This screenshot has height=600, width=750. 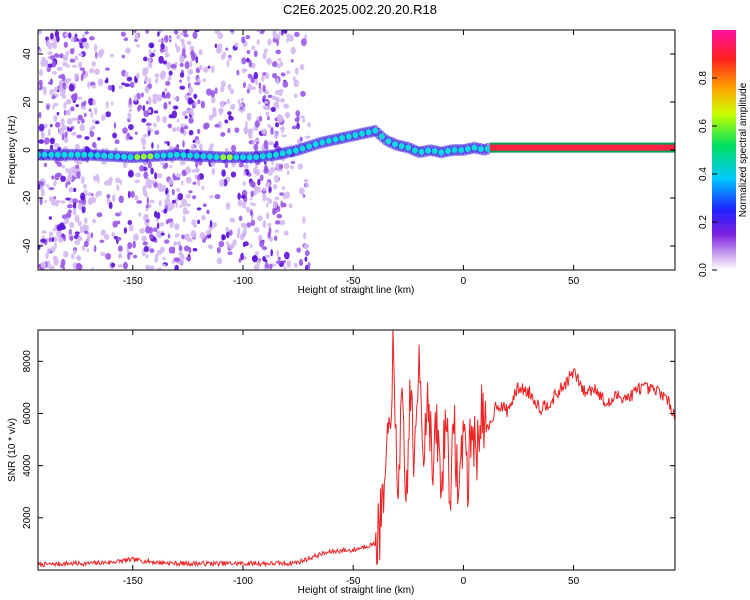 What do you see at coordinates (464, 581) in the screenshot?
I see `x-tick-label: 0` at bounding box center [464, 581].